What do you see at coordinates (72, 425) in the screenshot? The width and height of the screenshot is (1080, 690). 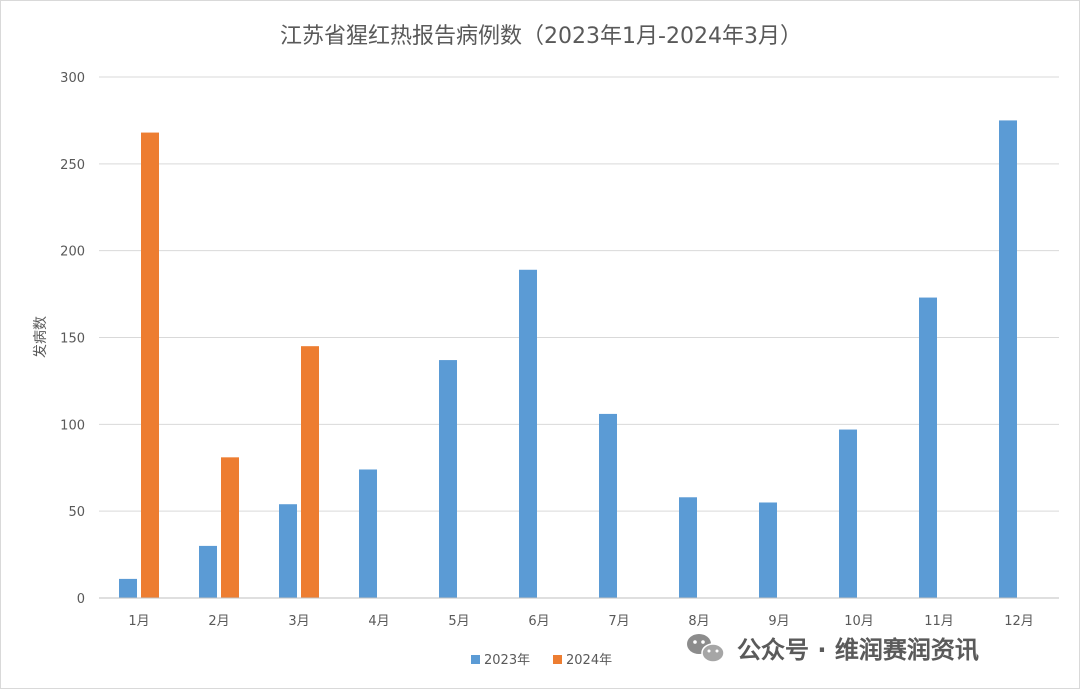 I see `y-tick-label: 100` at bounding box center [72, 425].